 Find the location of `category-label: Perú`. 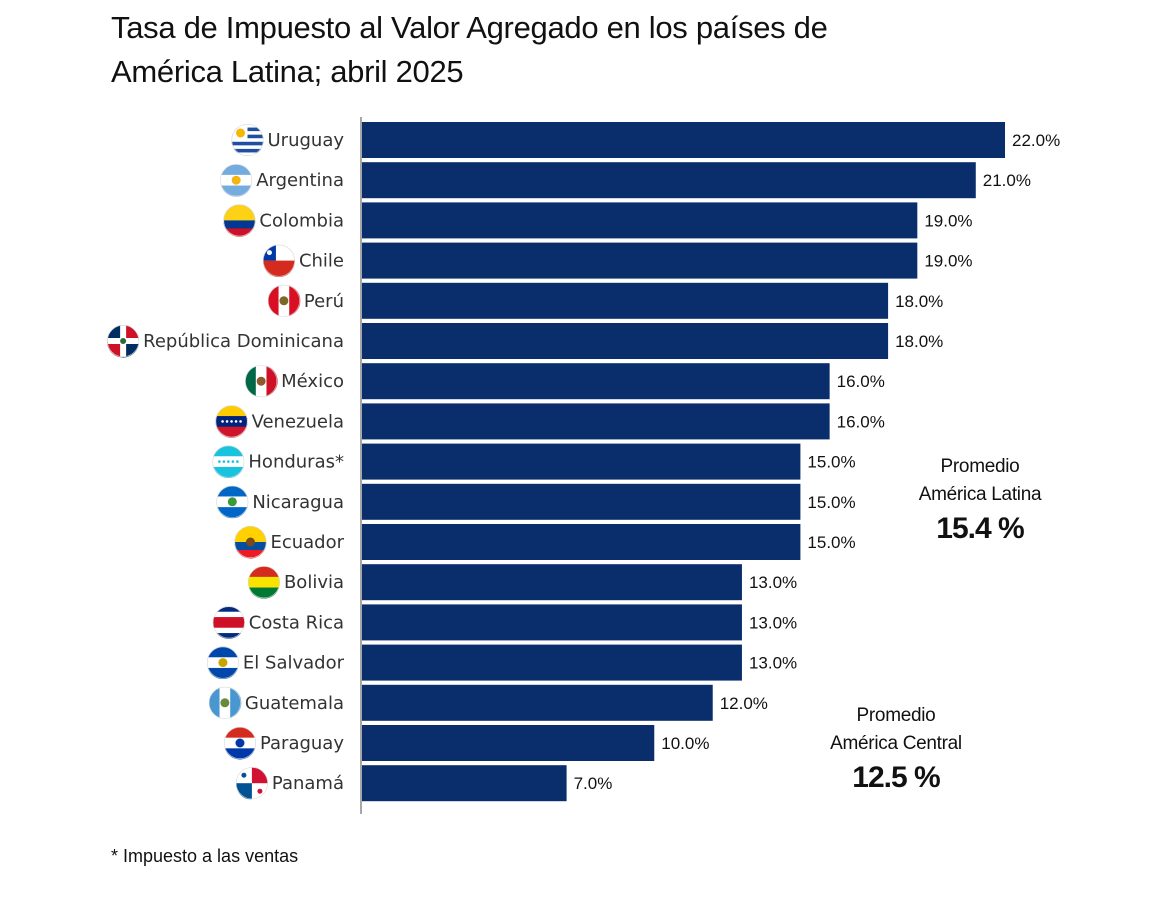

category-label: Perú is located at coordinates (324, 301).